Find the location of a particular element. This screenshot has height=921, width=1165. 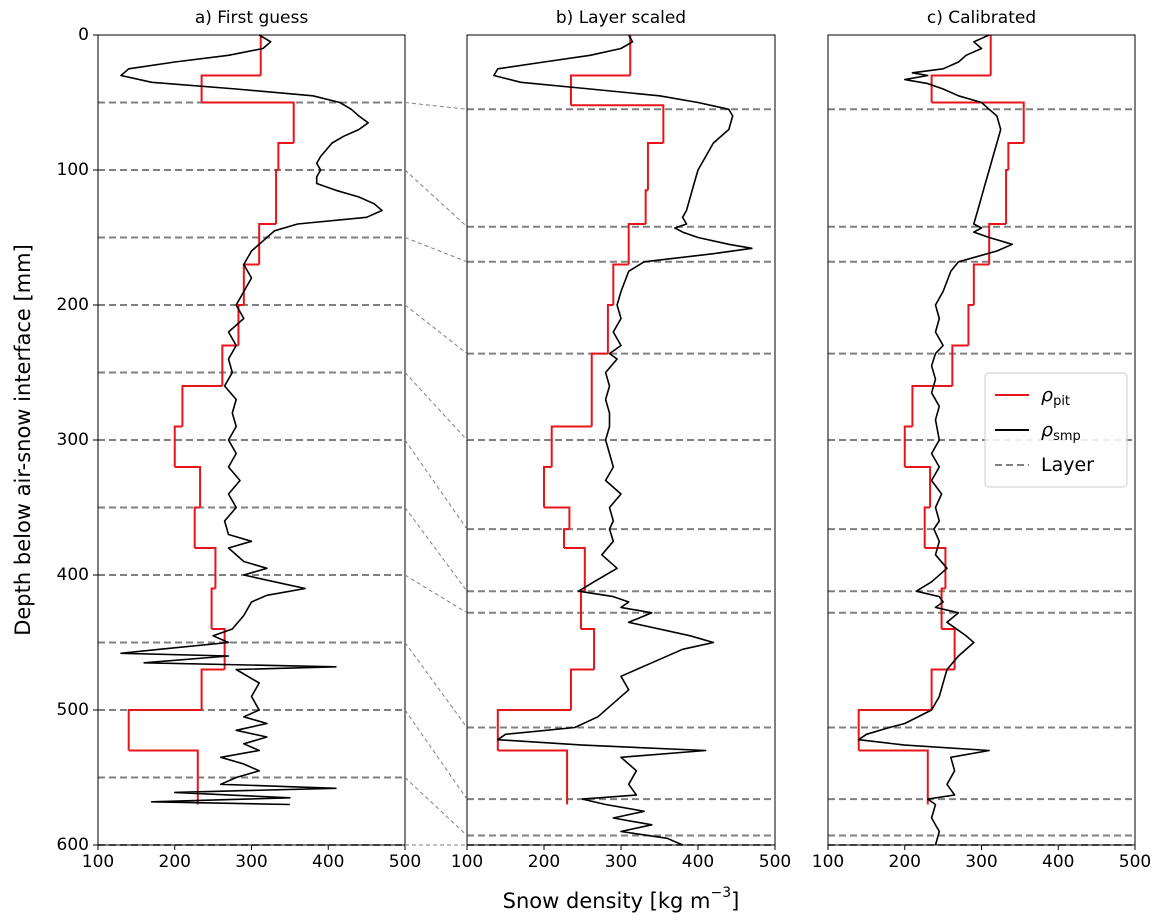

legend-label: ρsmp is located at coordinates (1061, 431).